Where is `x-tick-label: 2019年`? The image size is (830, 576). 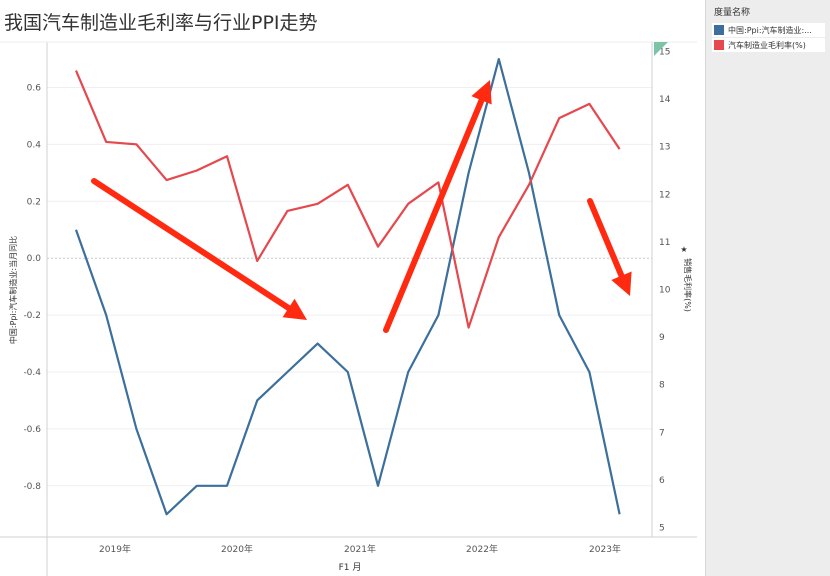
x-tick-label: 2019年 is located at coordinates (115, 549).